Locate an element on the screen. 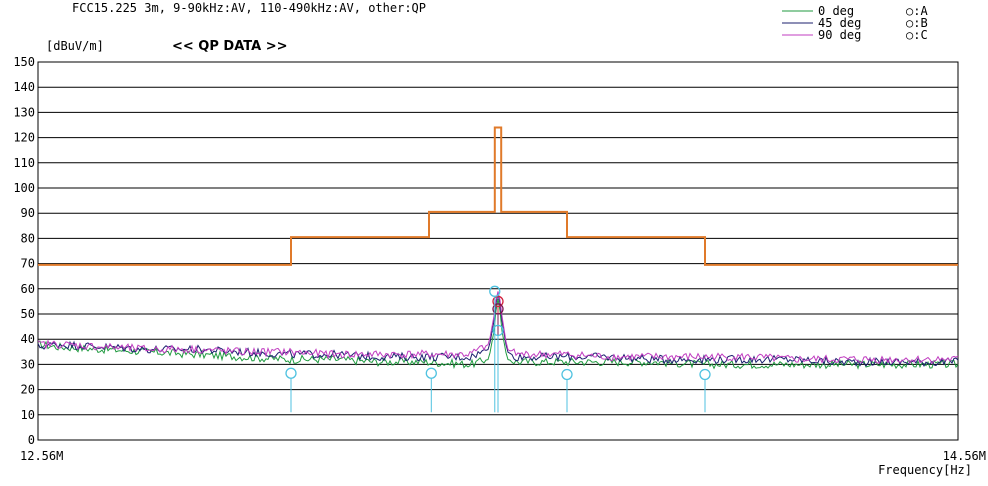 This screenshot has height=486, width=988. y-tick-label: 80 is located at coordinates (28, 238).